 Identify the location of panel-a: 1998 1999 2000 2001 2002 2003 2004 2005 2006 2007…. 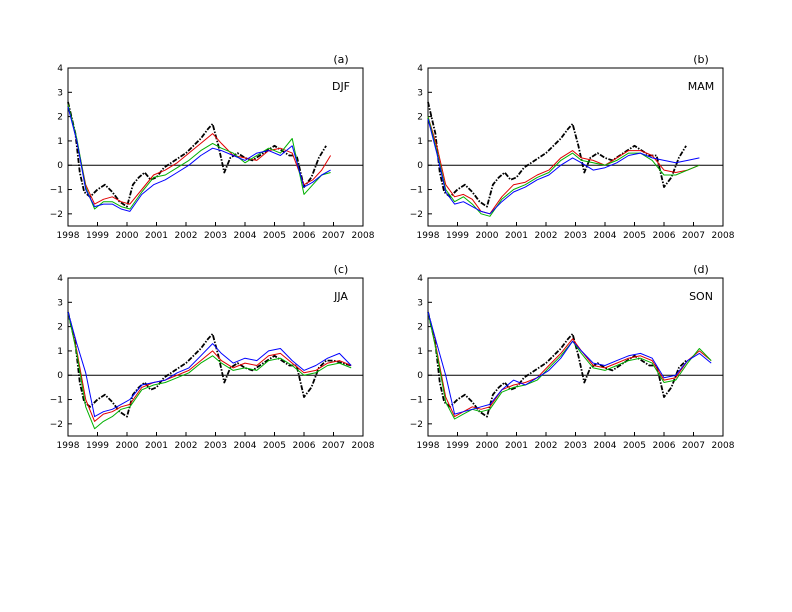
(212, 147).